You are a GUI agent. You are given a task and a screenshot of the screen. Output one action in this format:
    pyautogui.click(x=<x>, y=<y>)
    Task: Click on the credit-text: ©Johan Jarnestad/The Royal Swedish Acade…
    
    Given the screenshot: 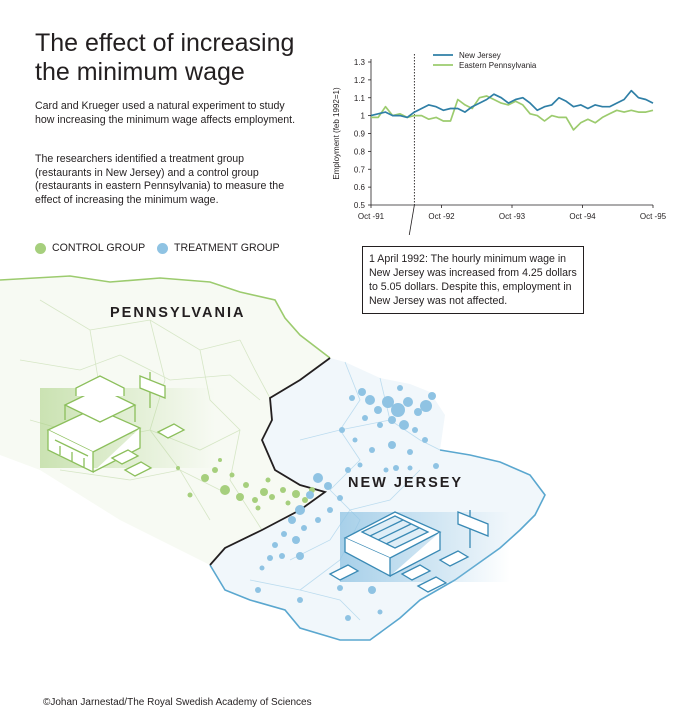 What is the action you would take?
    pyautogui.click(x=177, y=702)
    